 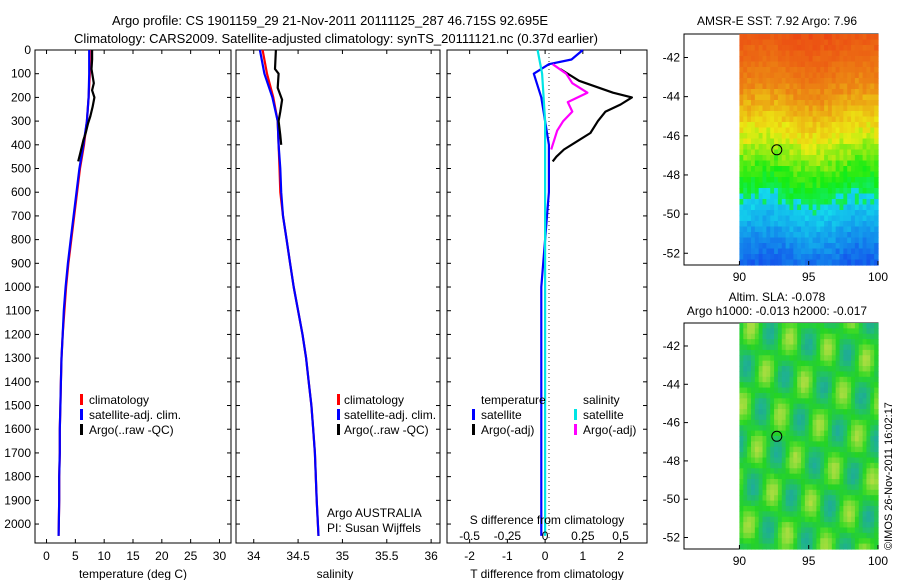 I want to click on x-tick-label: 0, so click(x=545, y=556).